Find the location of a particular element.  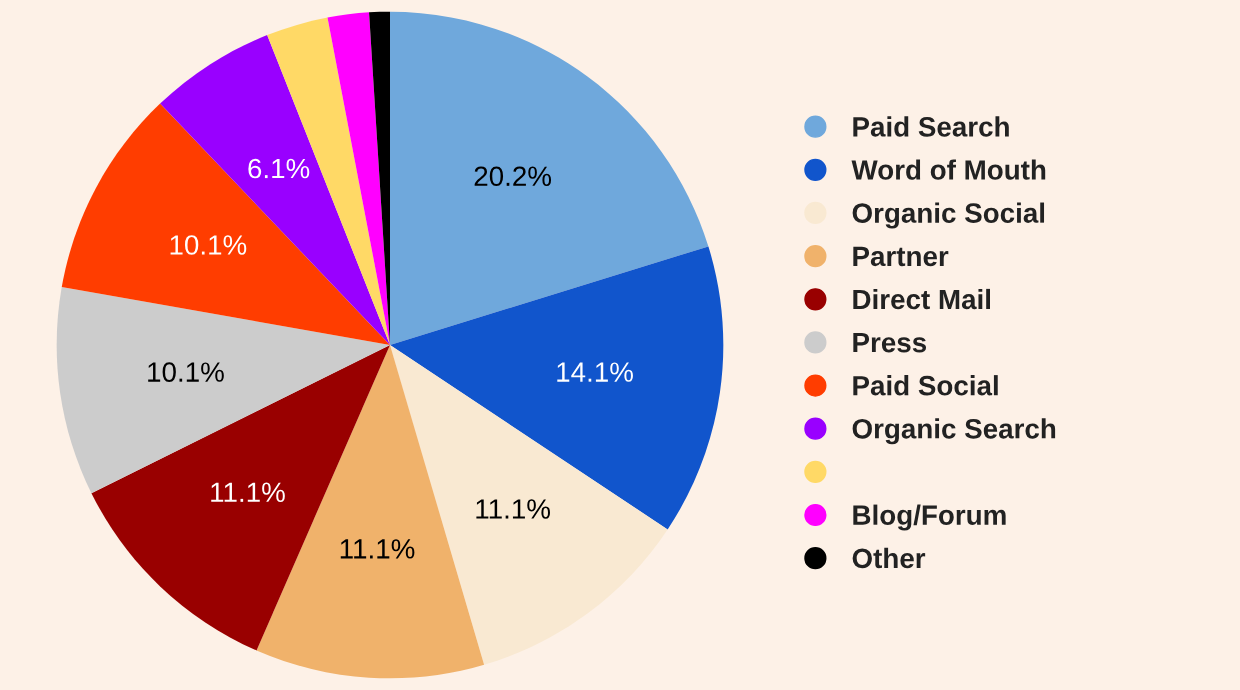

data-label: 20.2% is located at coordinates (513, 176).